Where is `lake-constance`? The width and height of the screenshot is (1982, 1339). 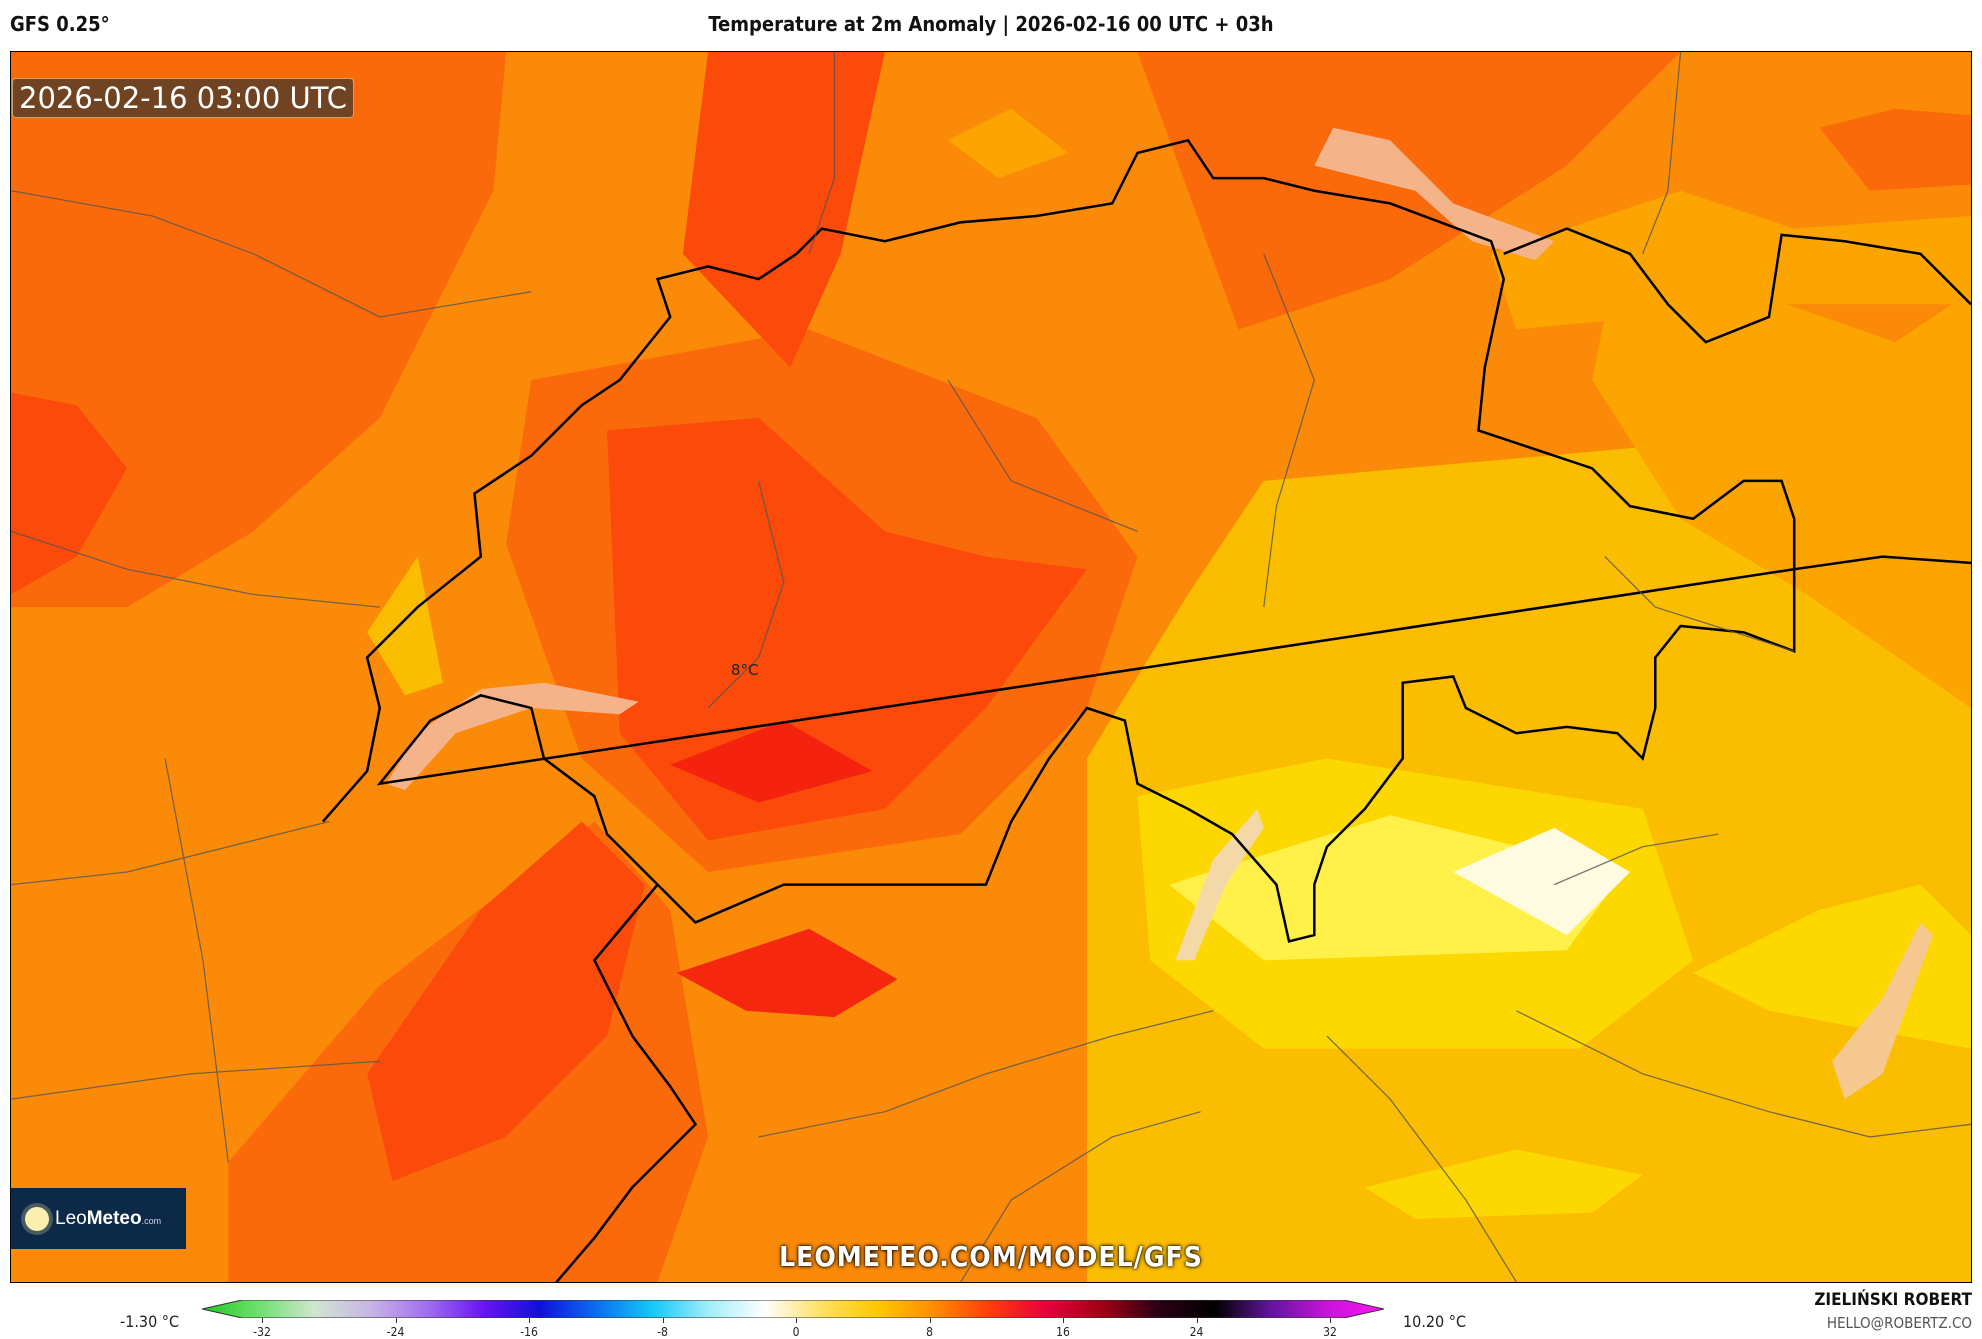 lake-constance is located at coordinates (1434, 194).